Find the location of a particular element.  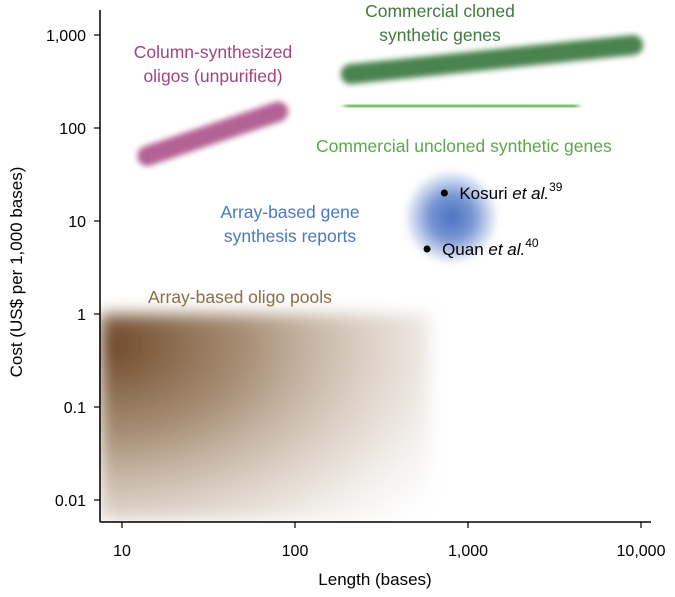

x-axis-label: Length (bases) is located at coordinates (374, 579).